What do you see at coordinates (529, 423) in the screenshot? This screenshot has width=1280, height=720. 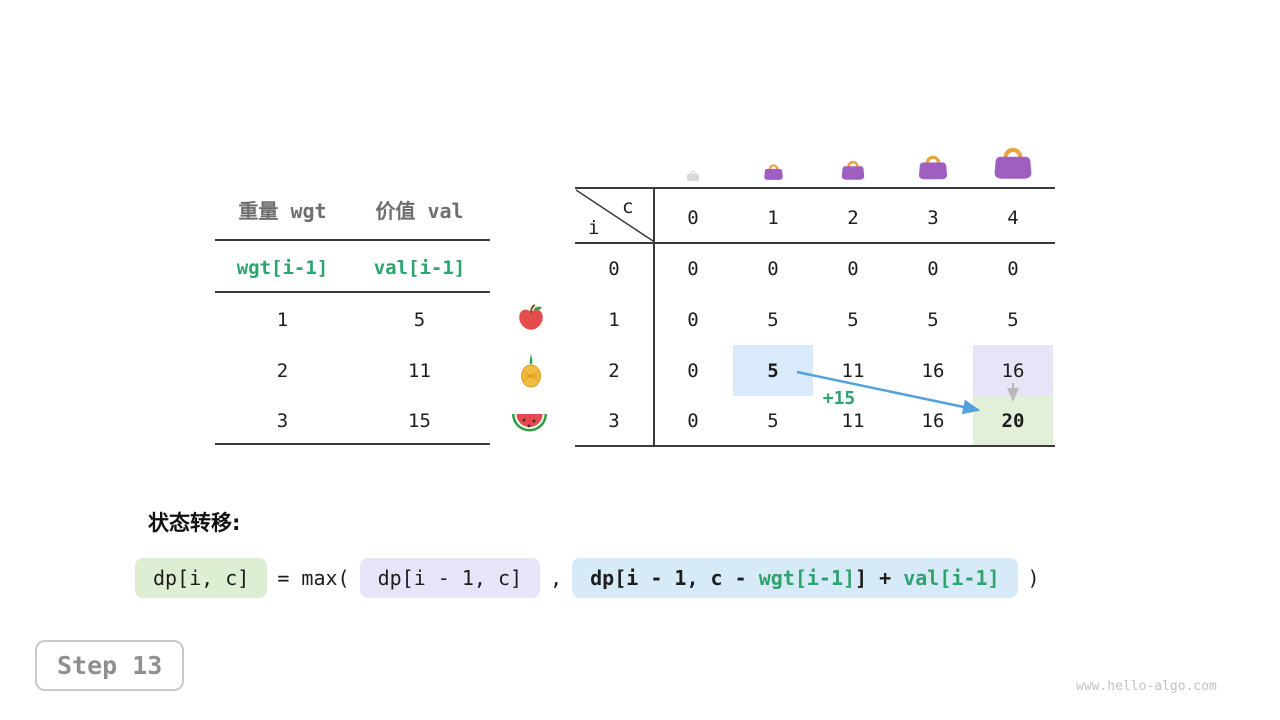 I see `watermelon-icon` at bounding box center [529, 423].